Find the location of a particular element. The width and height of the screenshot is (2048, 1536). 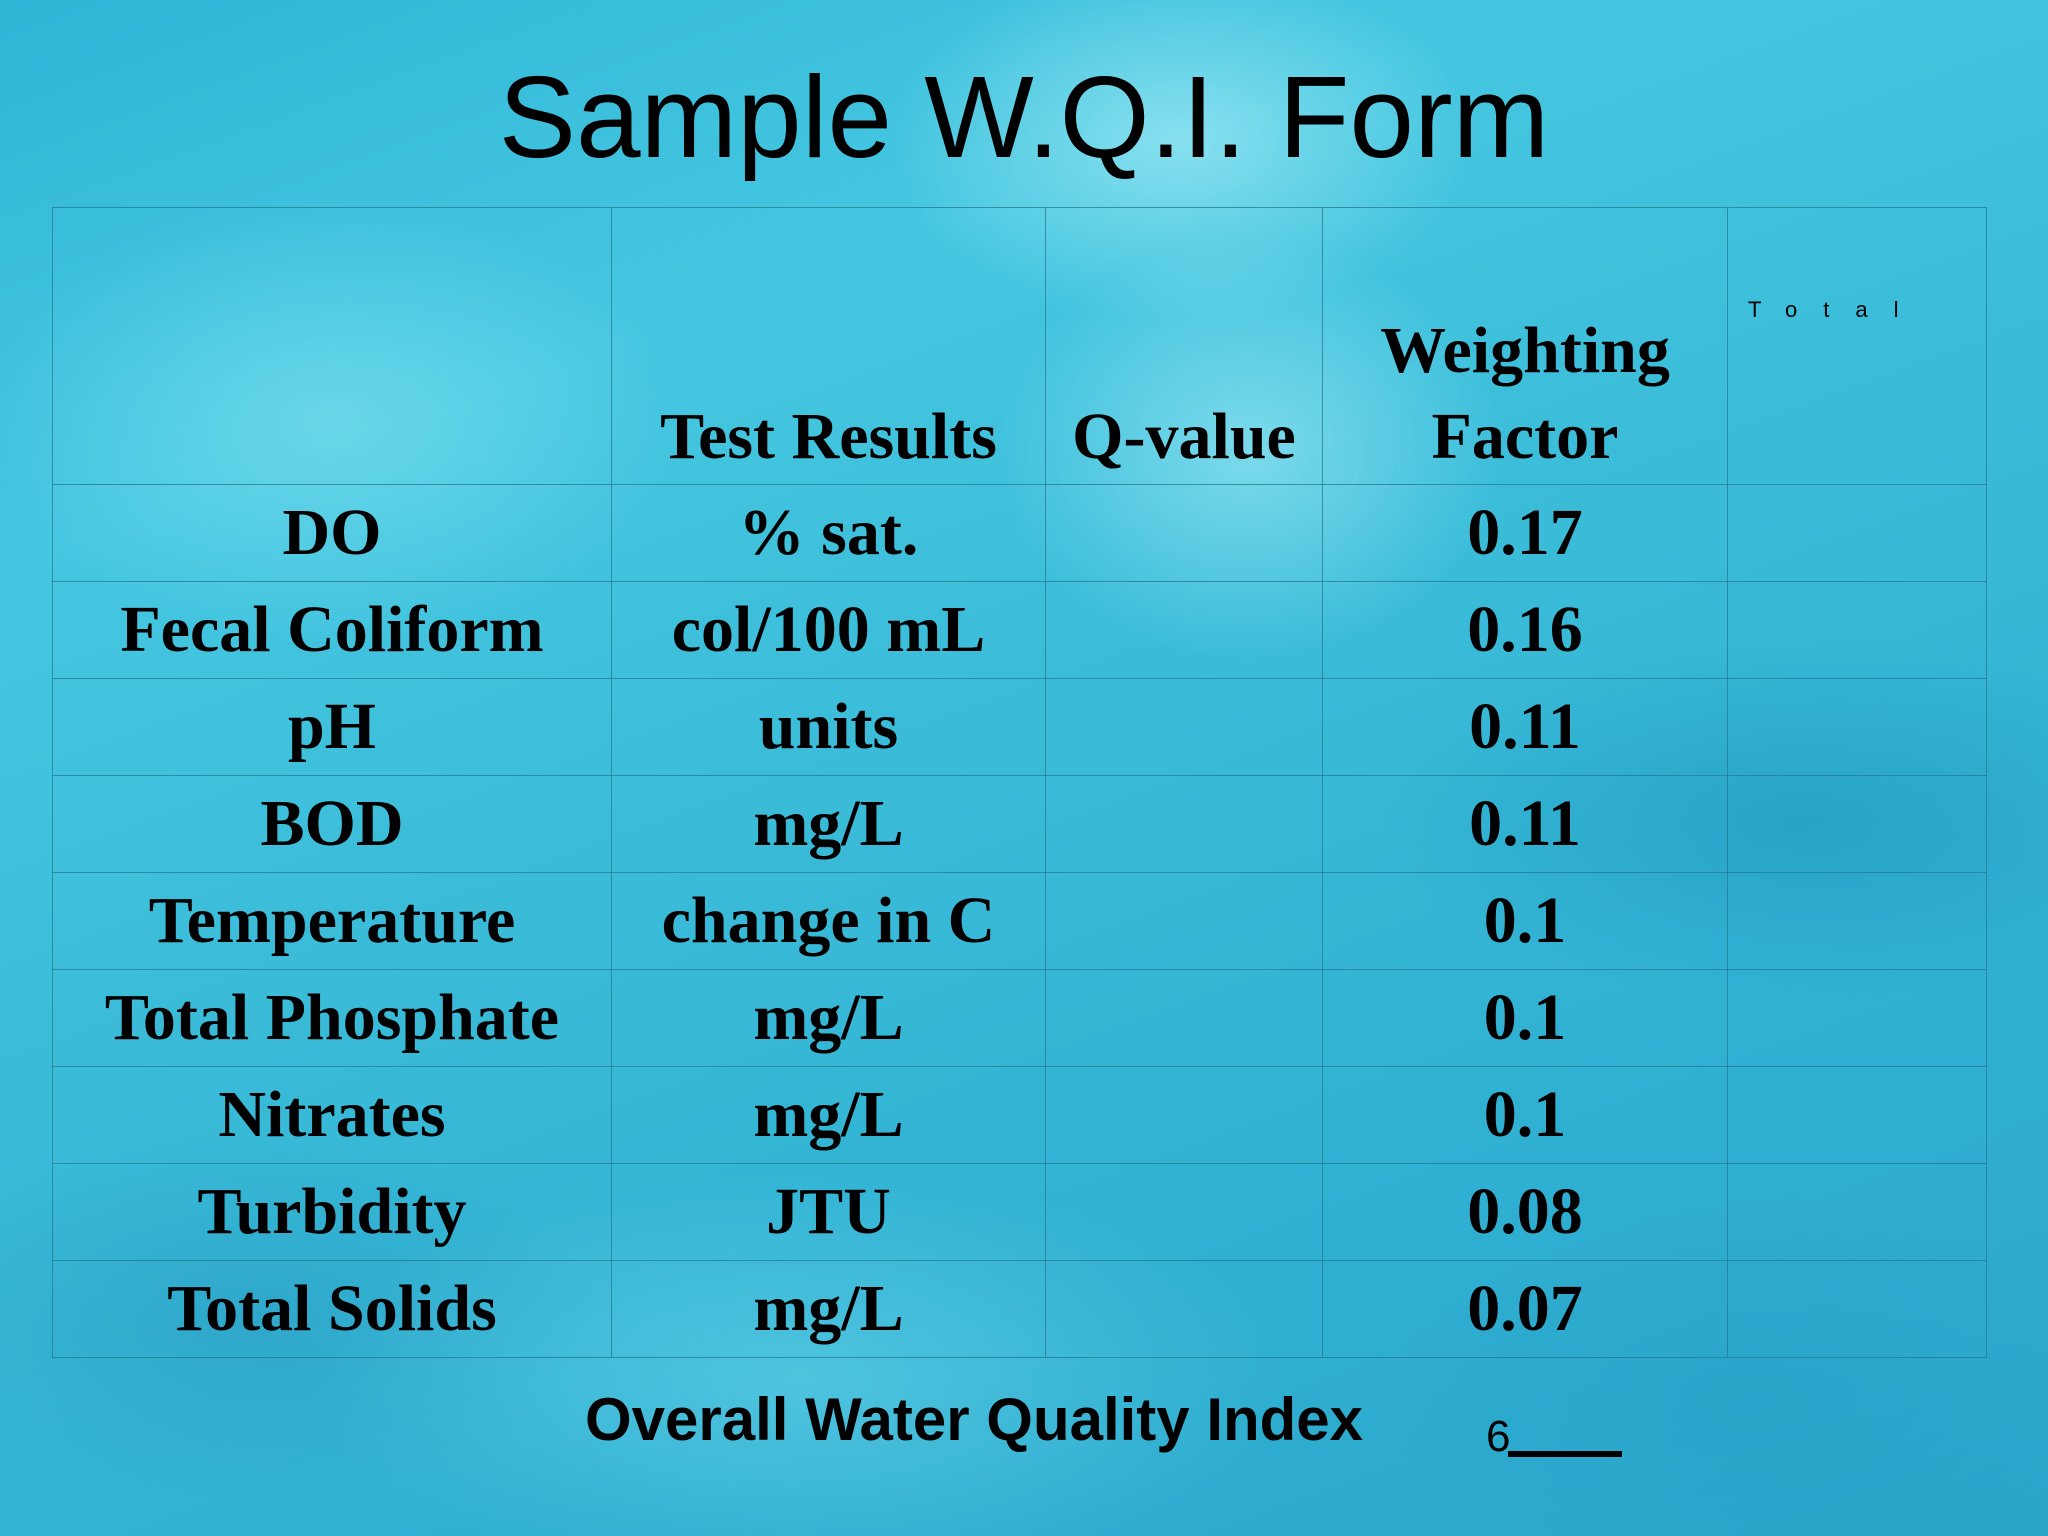

unit-cell: units is located at coordinates (828, 727).